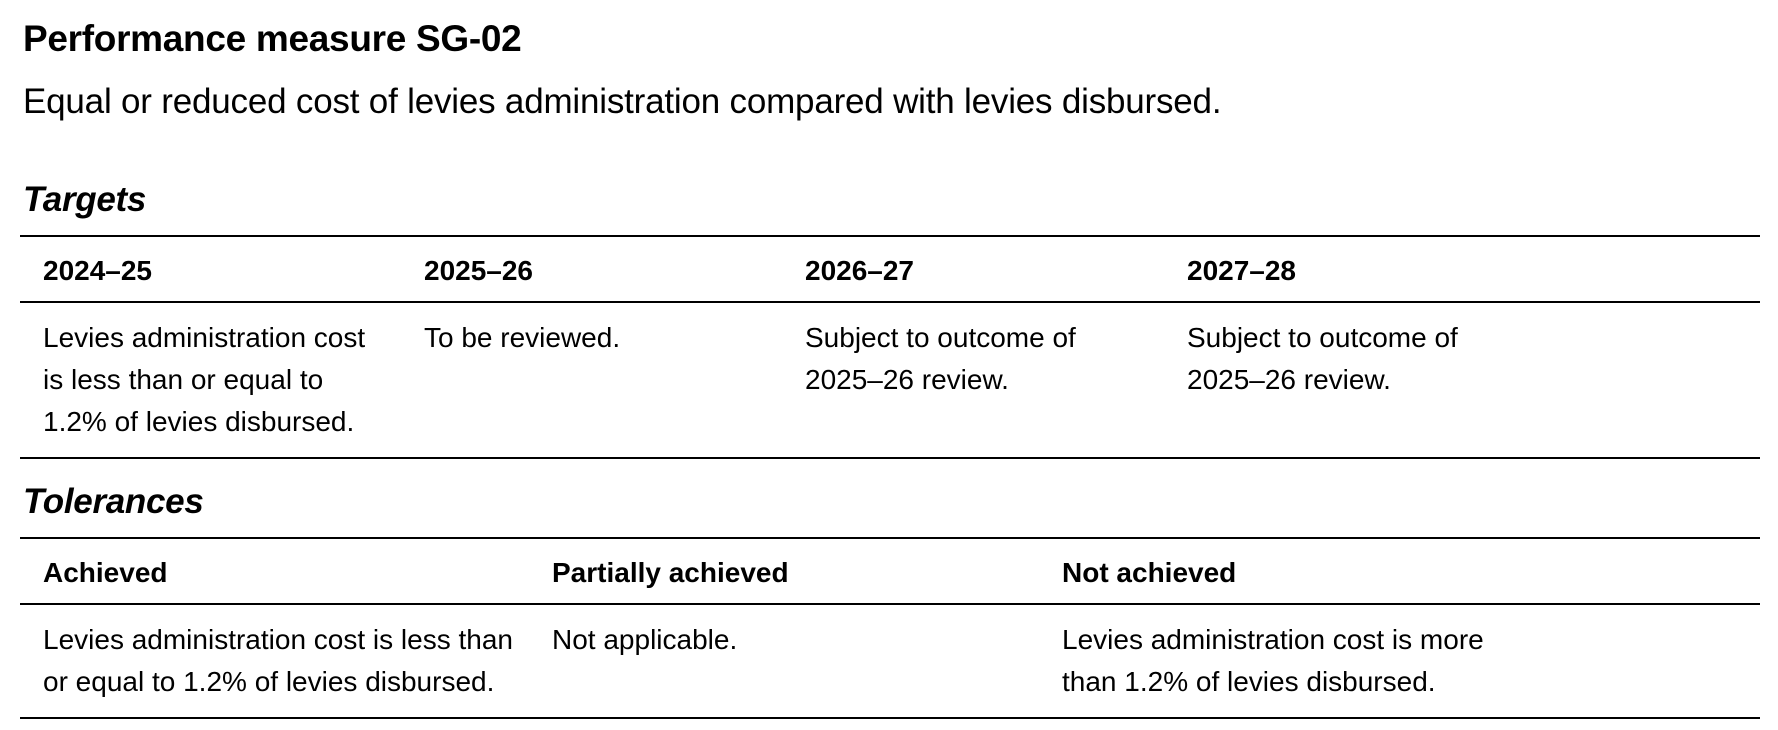  Describe the element at coordinates (1399, 571) in the screenshot. I see `tolerance-header-not-achieved: Not achieved` at that location.